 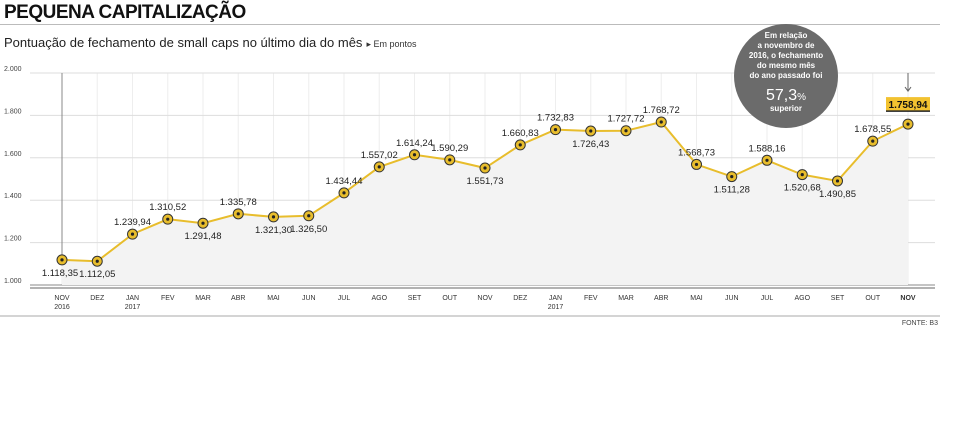 I want to click on data-label: 1.321,30, so click(x=273, y=230).